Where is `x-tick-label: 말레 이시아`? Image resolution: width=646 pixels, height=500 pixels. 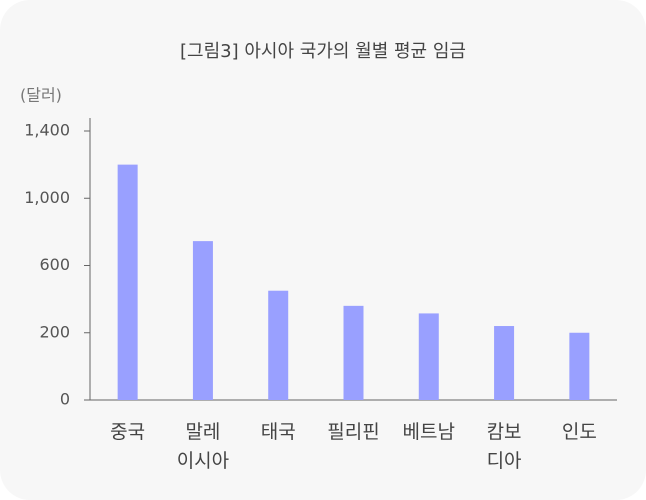 x-tick-label: 말레 이시아 is located at coordinates (203, 446).